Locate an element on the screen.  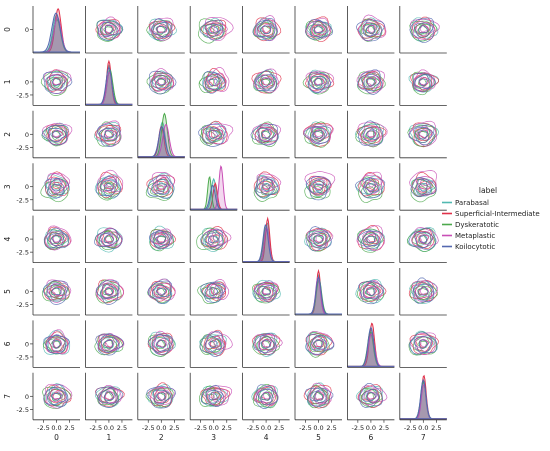
x-variable-label: 0 is located at coordinates (56, 437).